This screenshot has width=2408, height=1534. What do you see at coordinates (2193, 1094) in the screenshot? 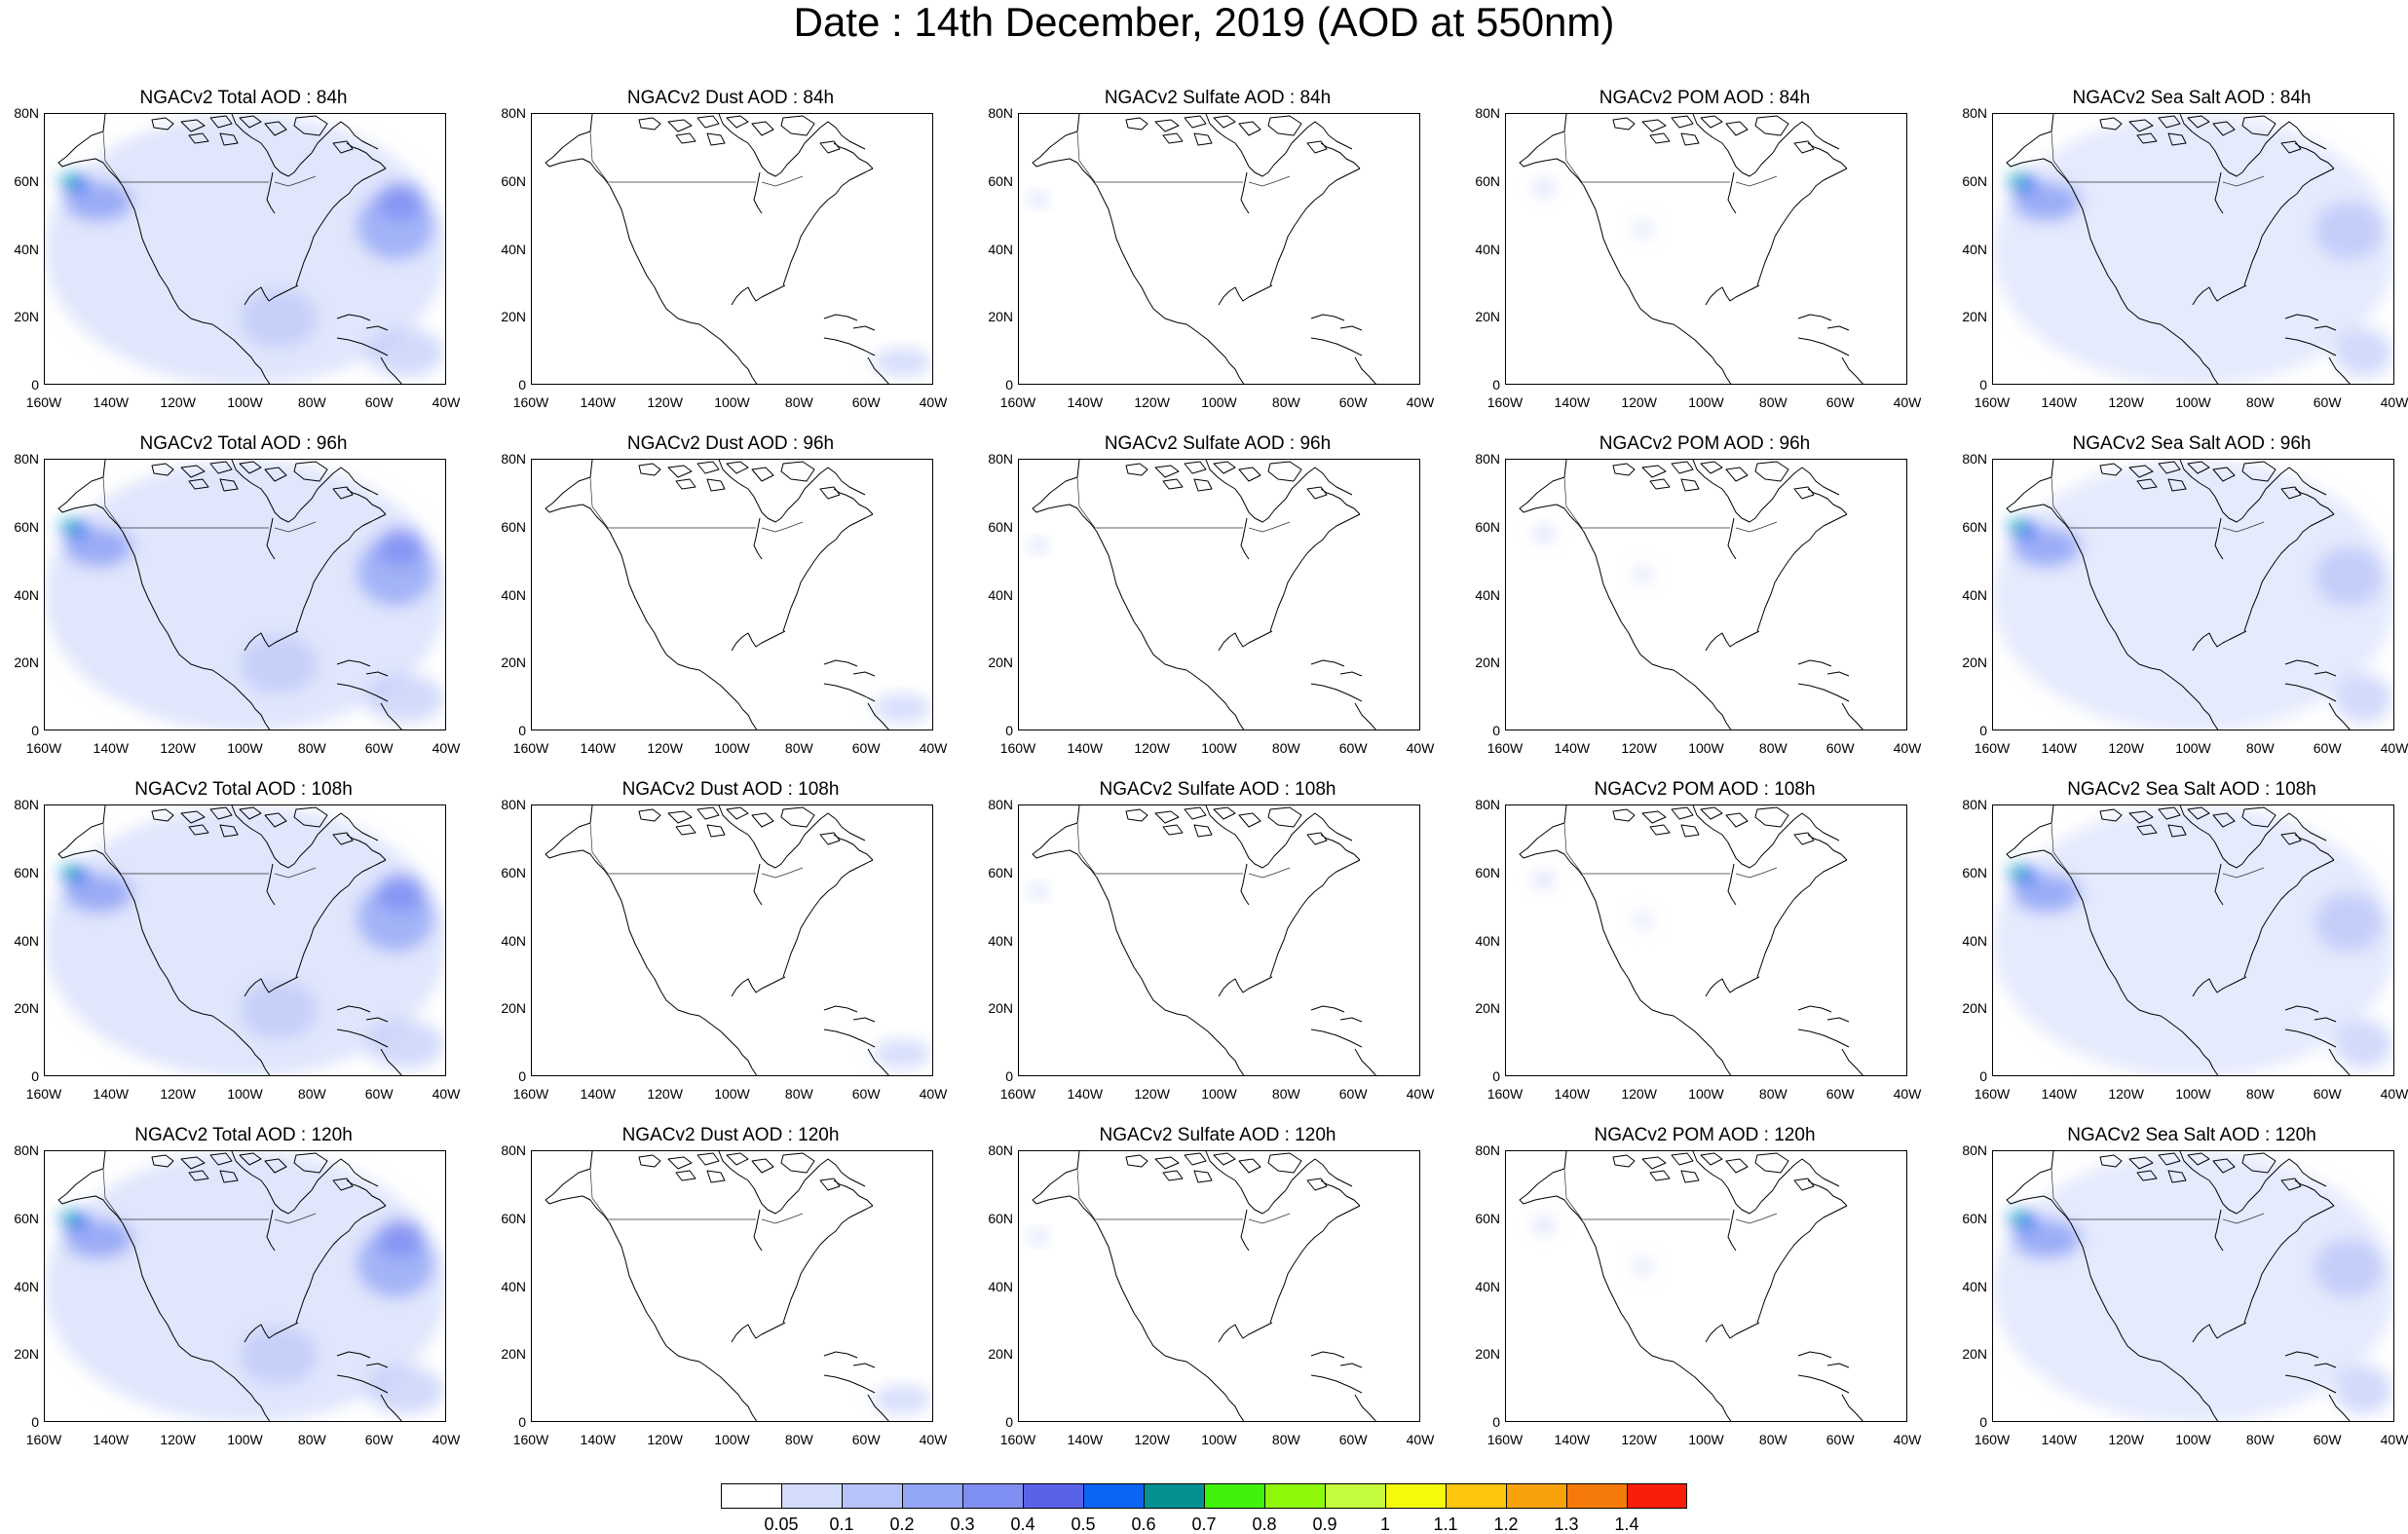
I see `longitude-label: 100W` at bounding box center [2193, 1094].